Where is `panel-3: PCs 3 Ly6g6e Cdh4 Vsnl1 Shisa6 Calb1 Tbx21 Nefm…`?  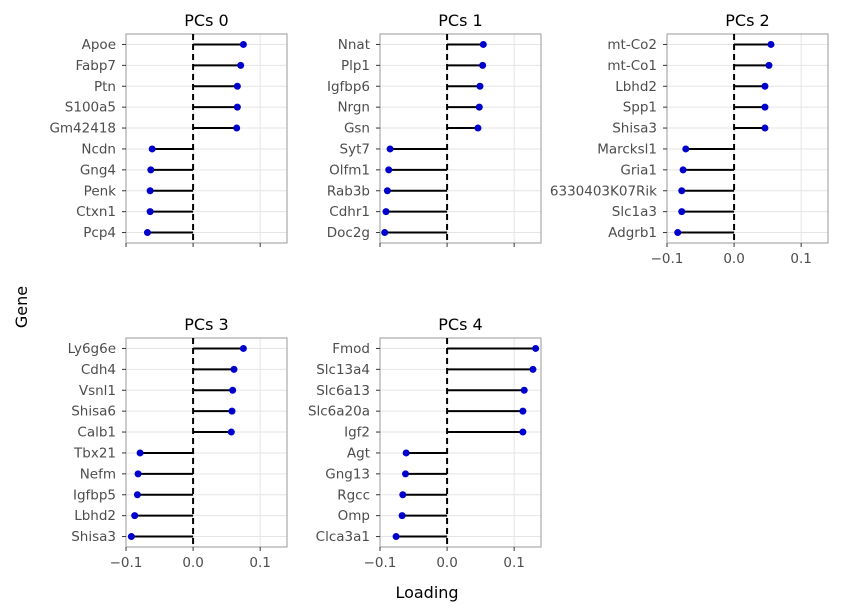
panel-3: PCs 3 Ly6g6e Cdh4 Vsnl1 Shisa6 Calb1 Tbx21 Nefm… is located at coordinates (178, 443).